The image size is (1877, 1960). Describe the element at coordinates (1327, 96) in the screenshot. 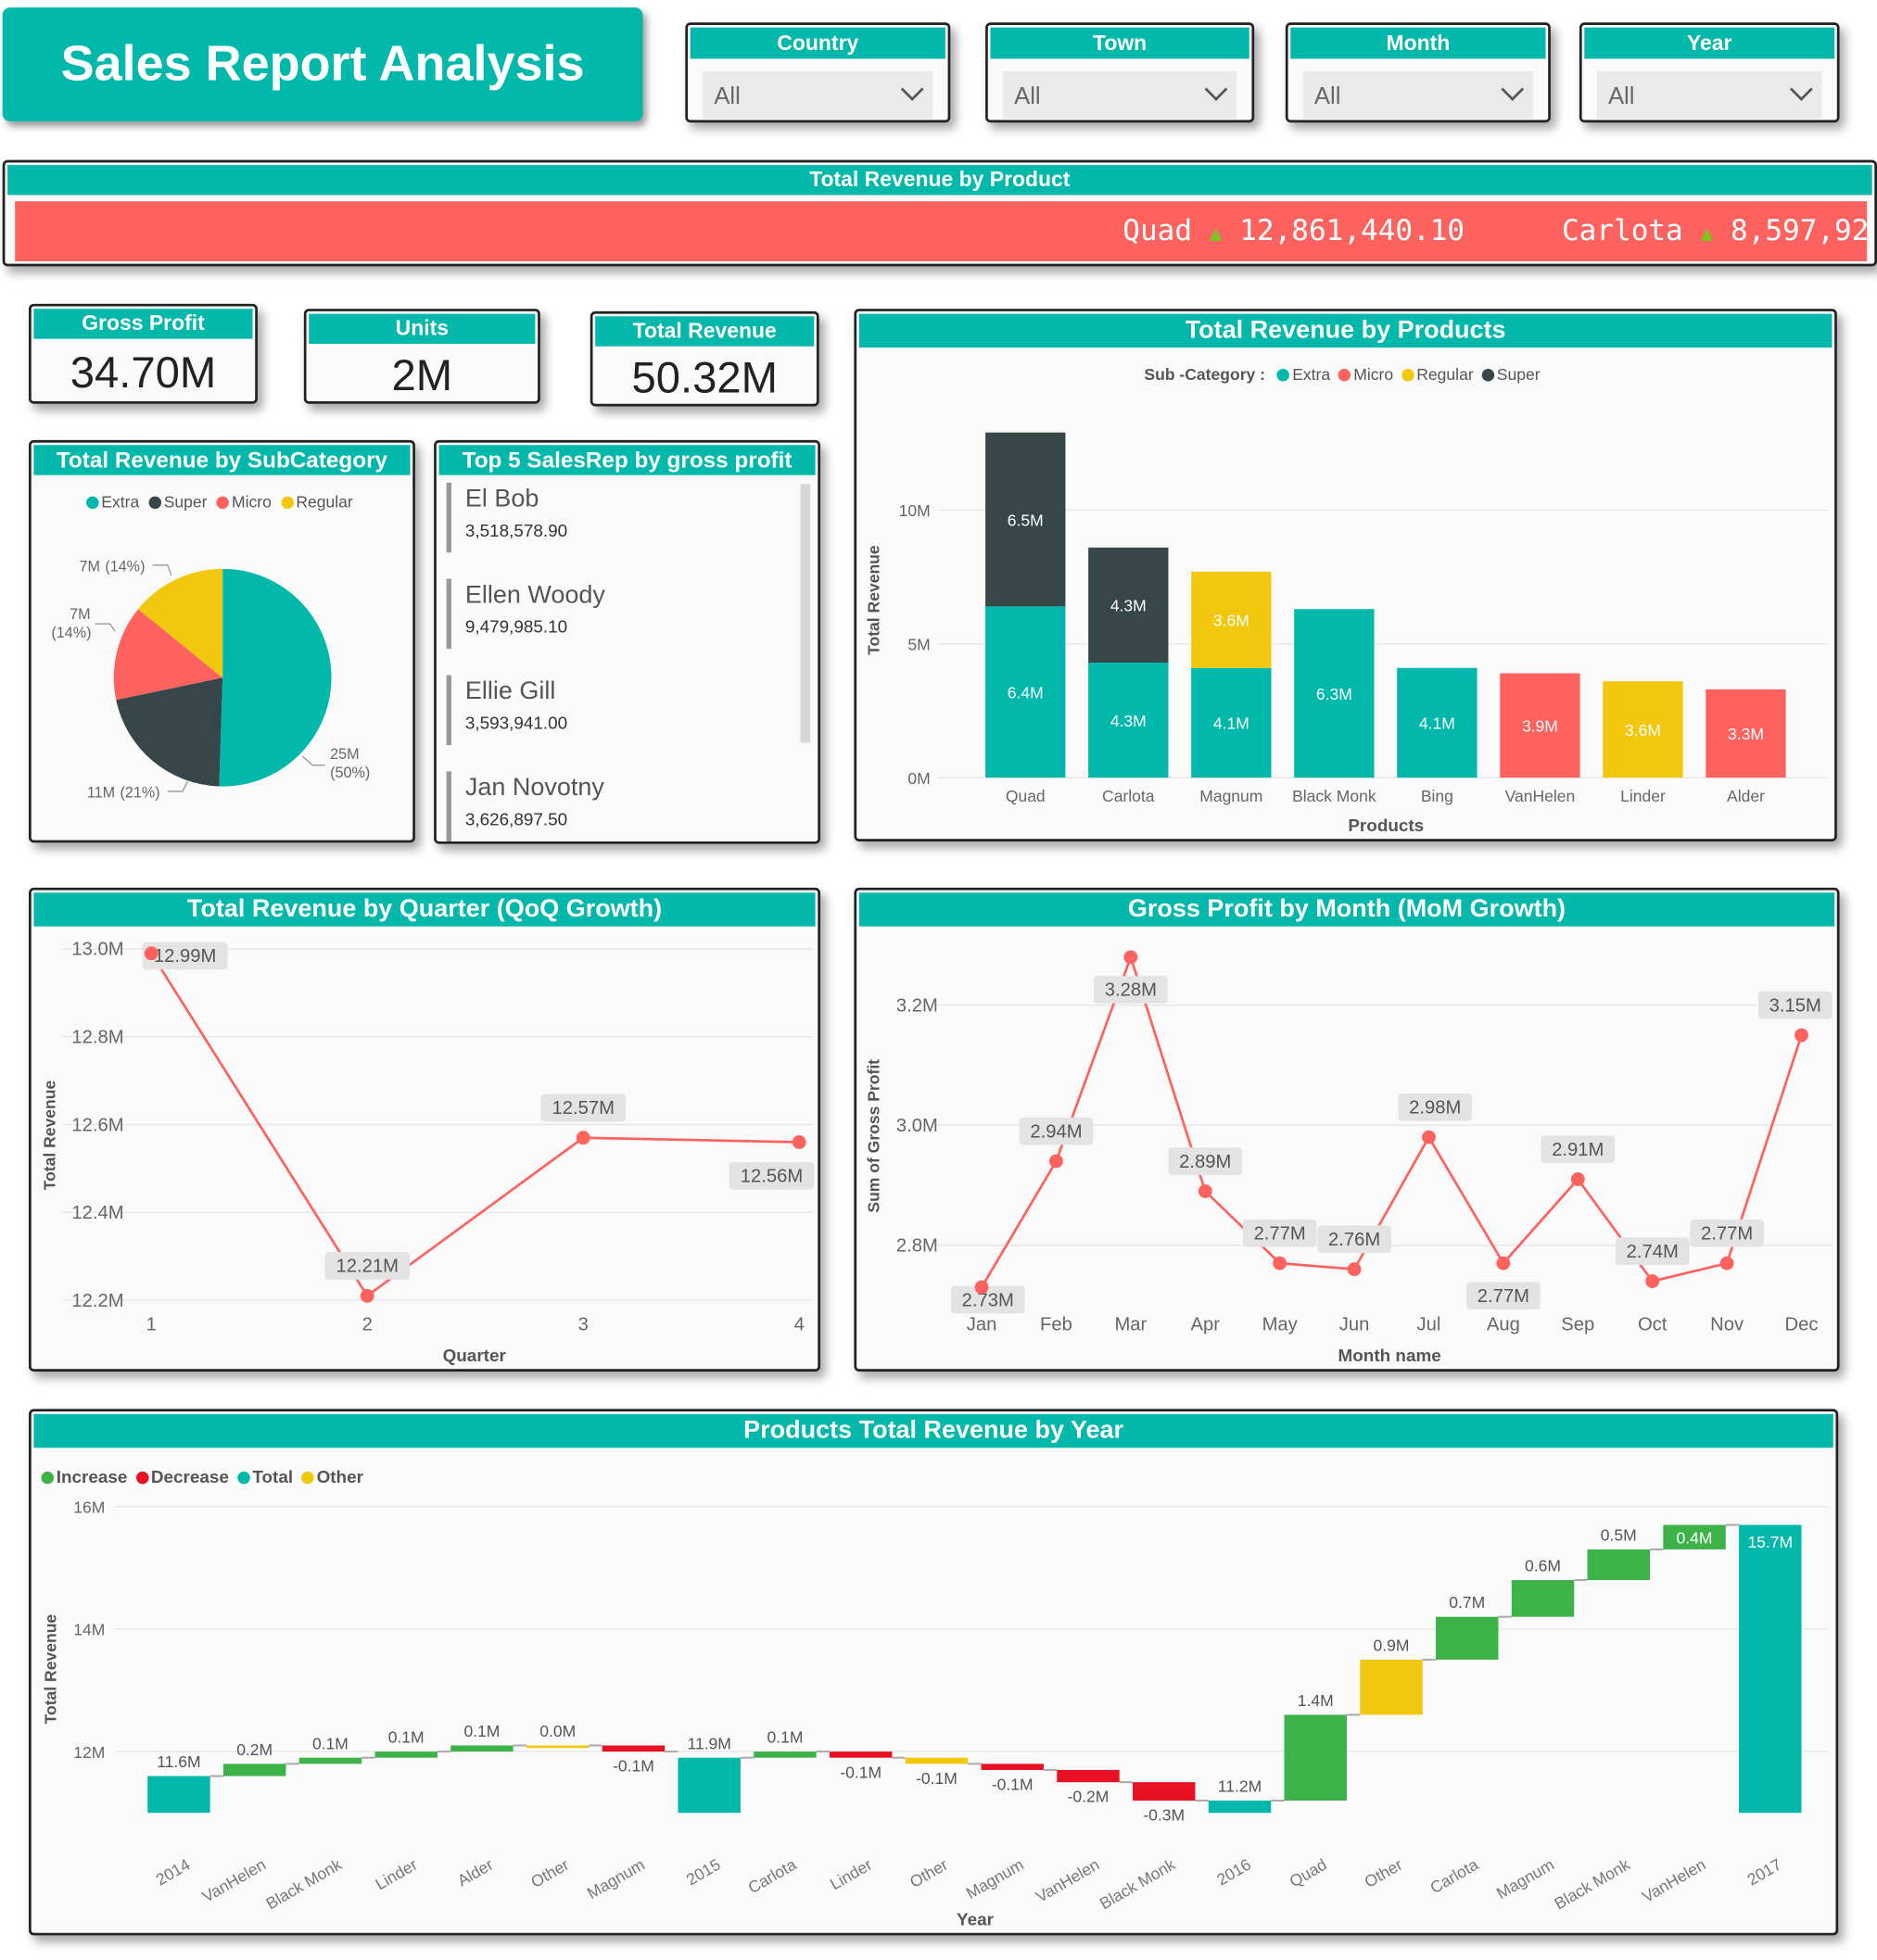

I see `dropdown-value: All` at that location.